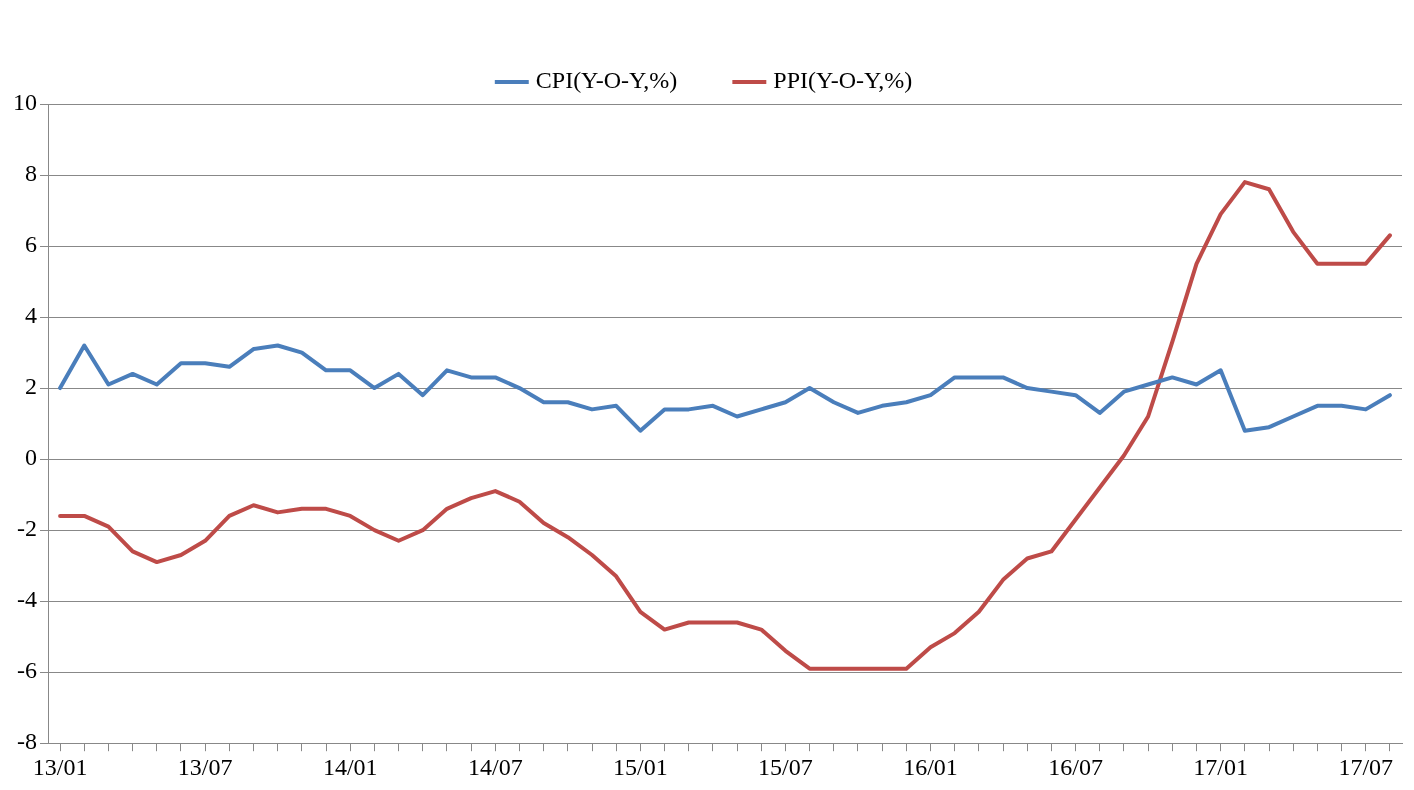 This screenshot has height=790, width=1414. Describe the element at coordinates (60, 766) in the screenshot. I see `x-tick-label: 13/01` at that location.